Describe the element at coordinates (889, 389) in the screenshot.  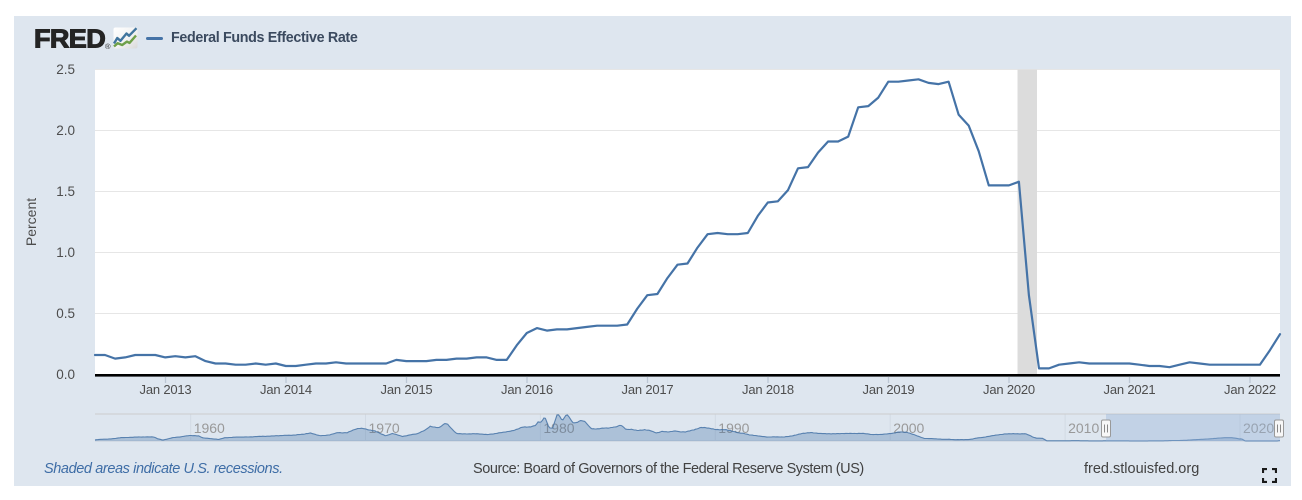
I see `svg-text: Jan 2019` at that location.